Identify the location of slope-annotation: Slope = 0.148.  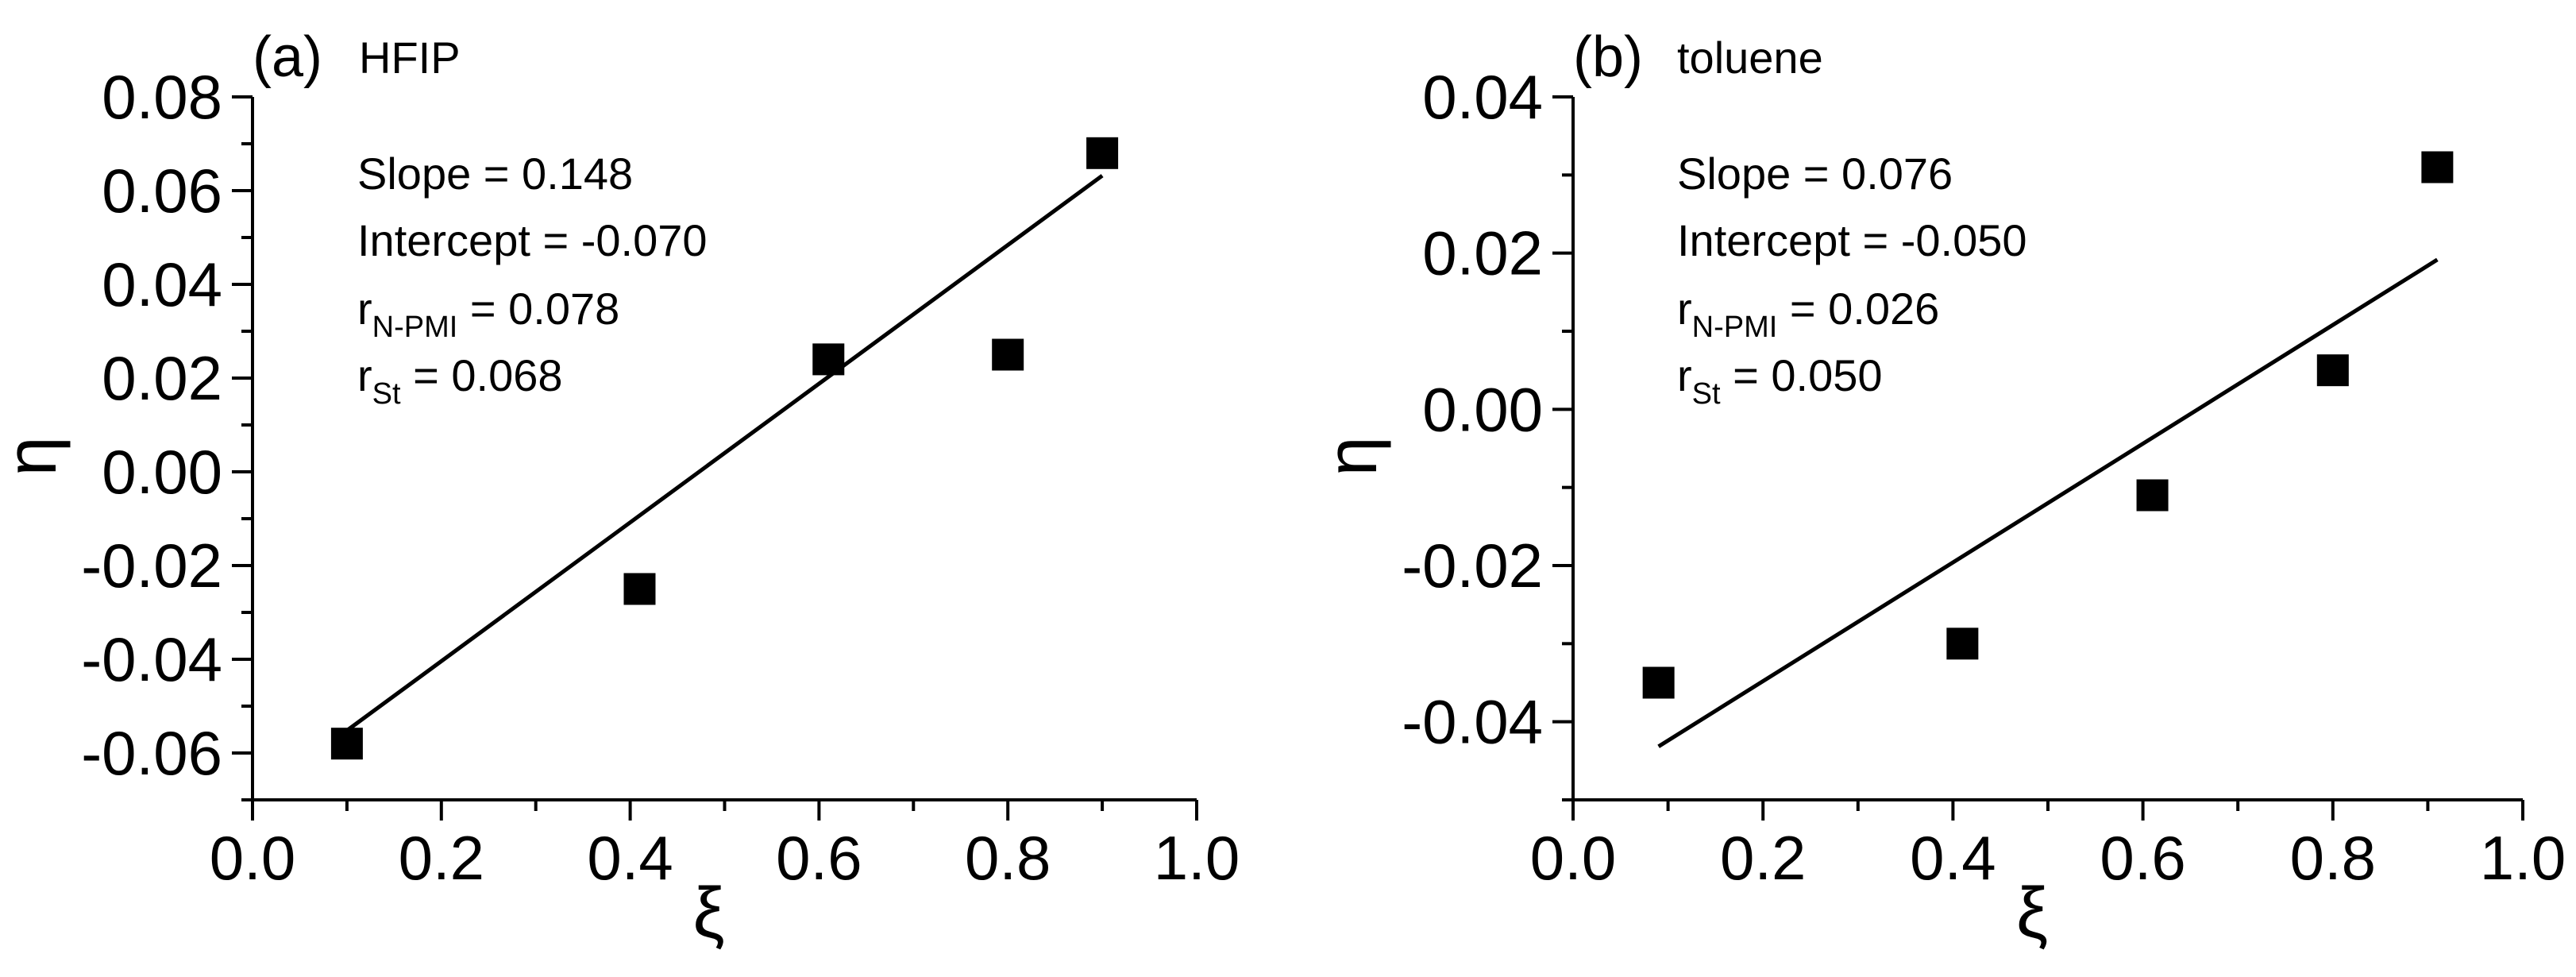
(495, 174).